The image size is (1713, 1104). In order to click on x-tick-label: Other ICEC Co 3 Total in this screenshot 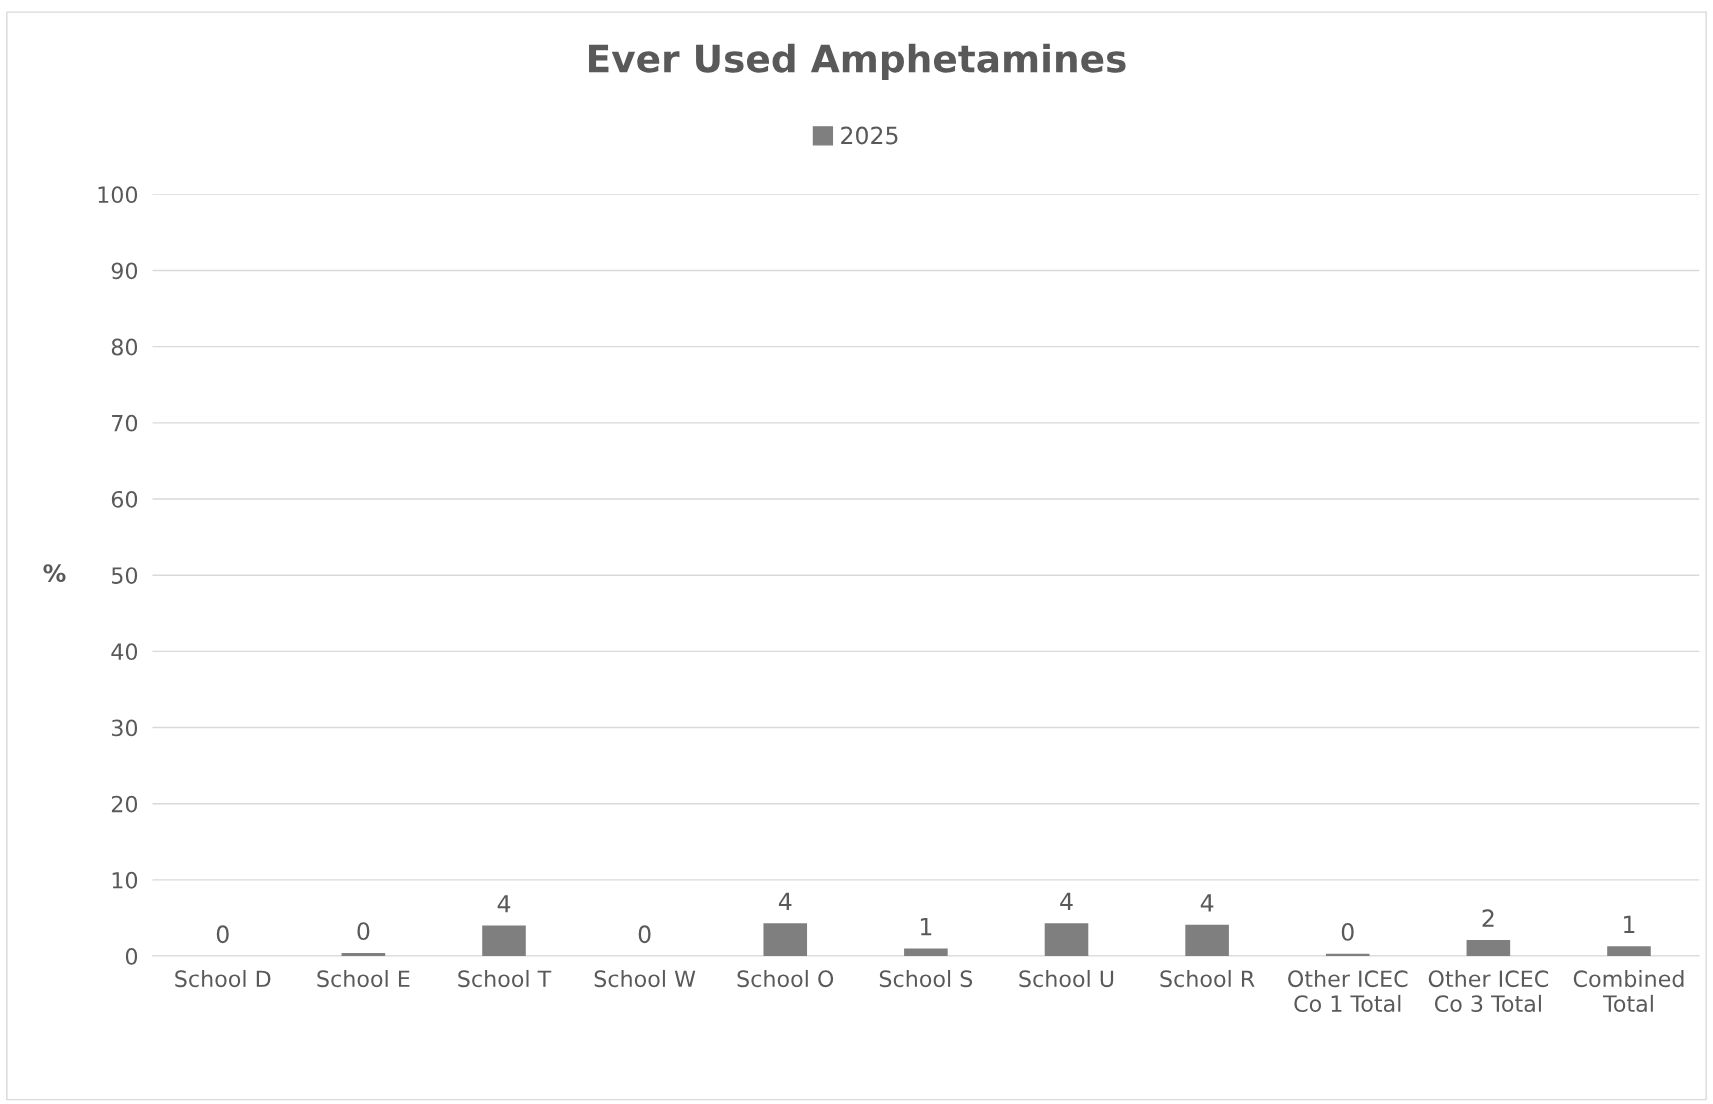, I will do `click(1488, 991)`.